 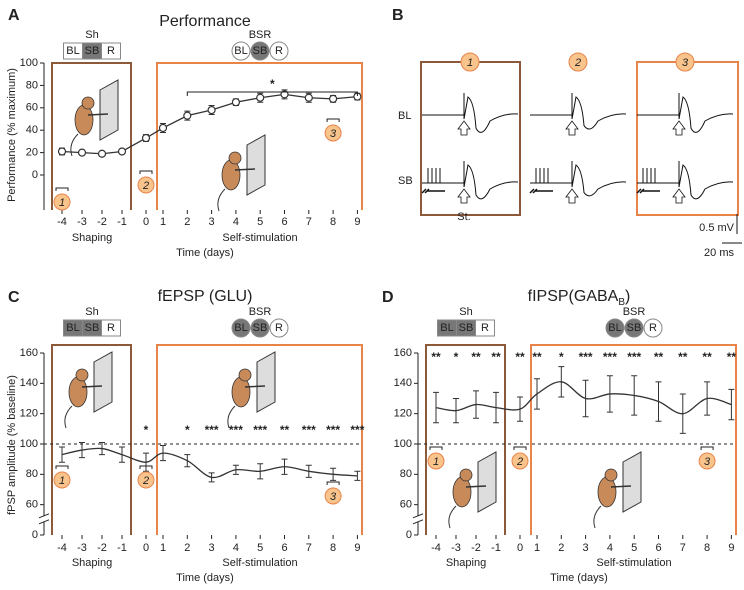 I want to click on series-line, so click(x=209, y=463).